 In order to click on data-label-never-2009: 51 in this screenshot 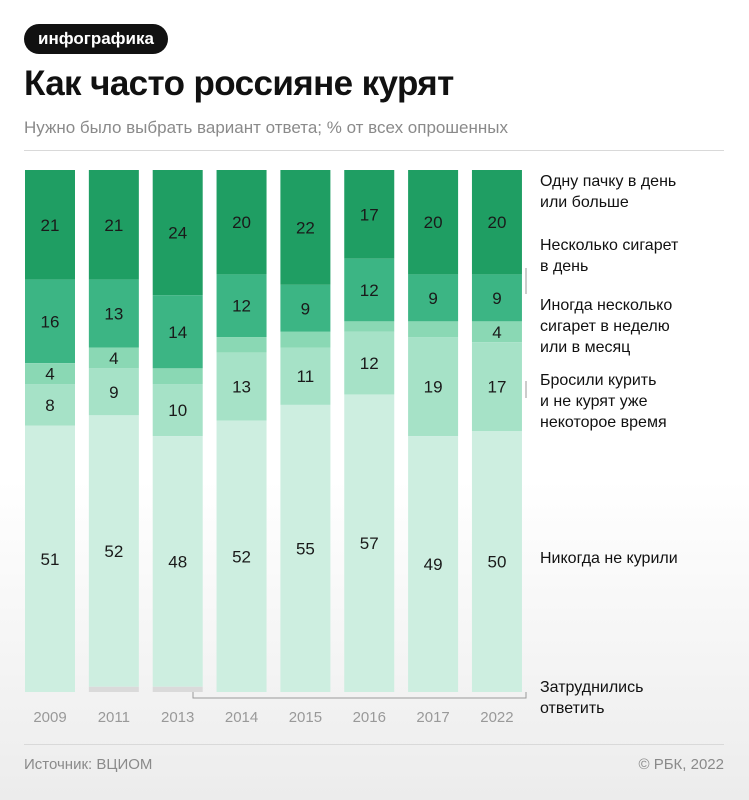, I will do `click(50, 559)`.